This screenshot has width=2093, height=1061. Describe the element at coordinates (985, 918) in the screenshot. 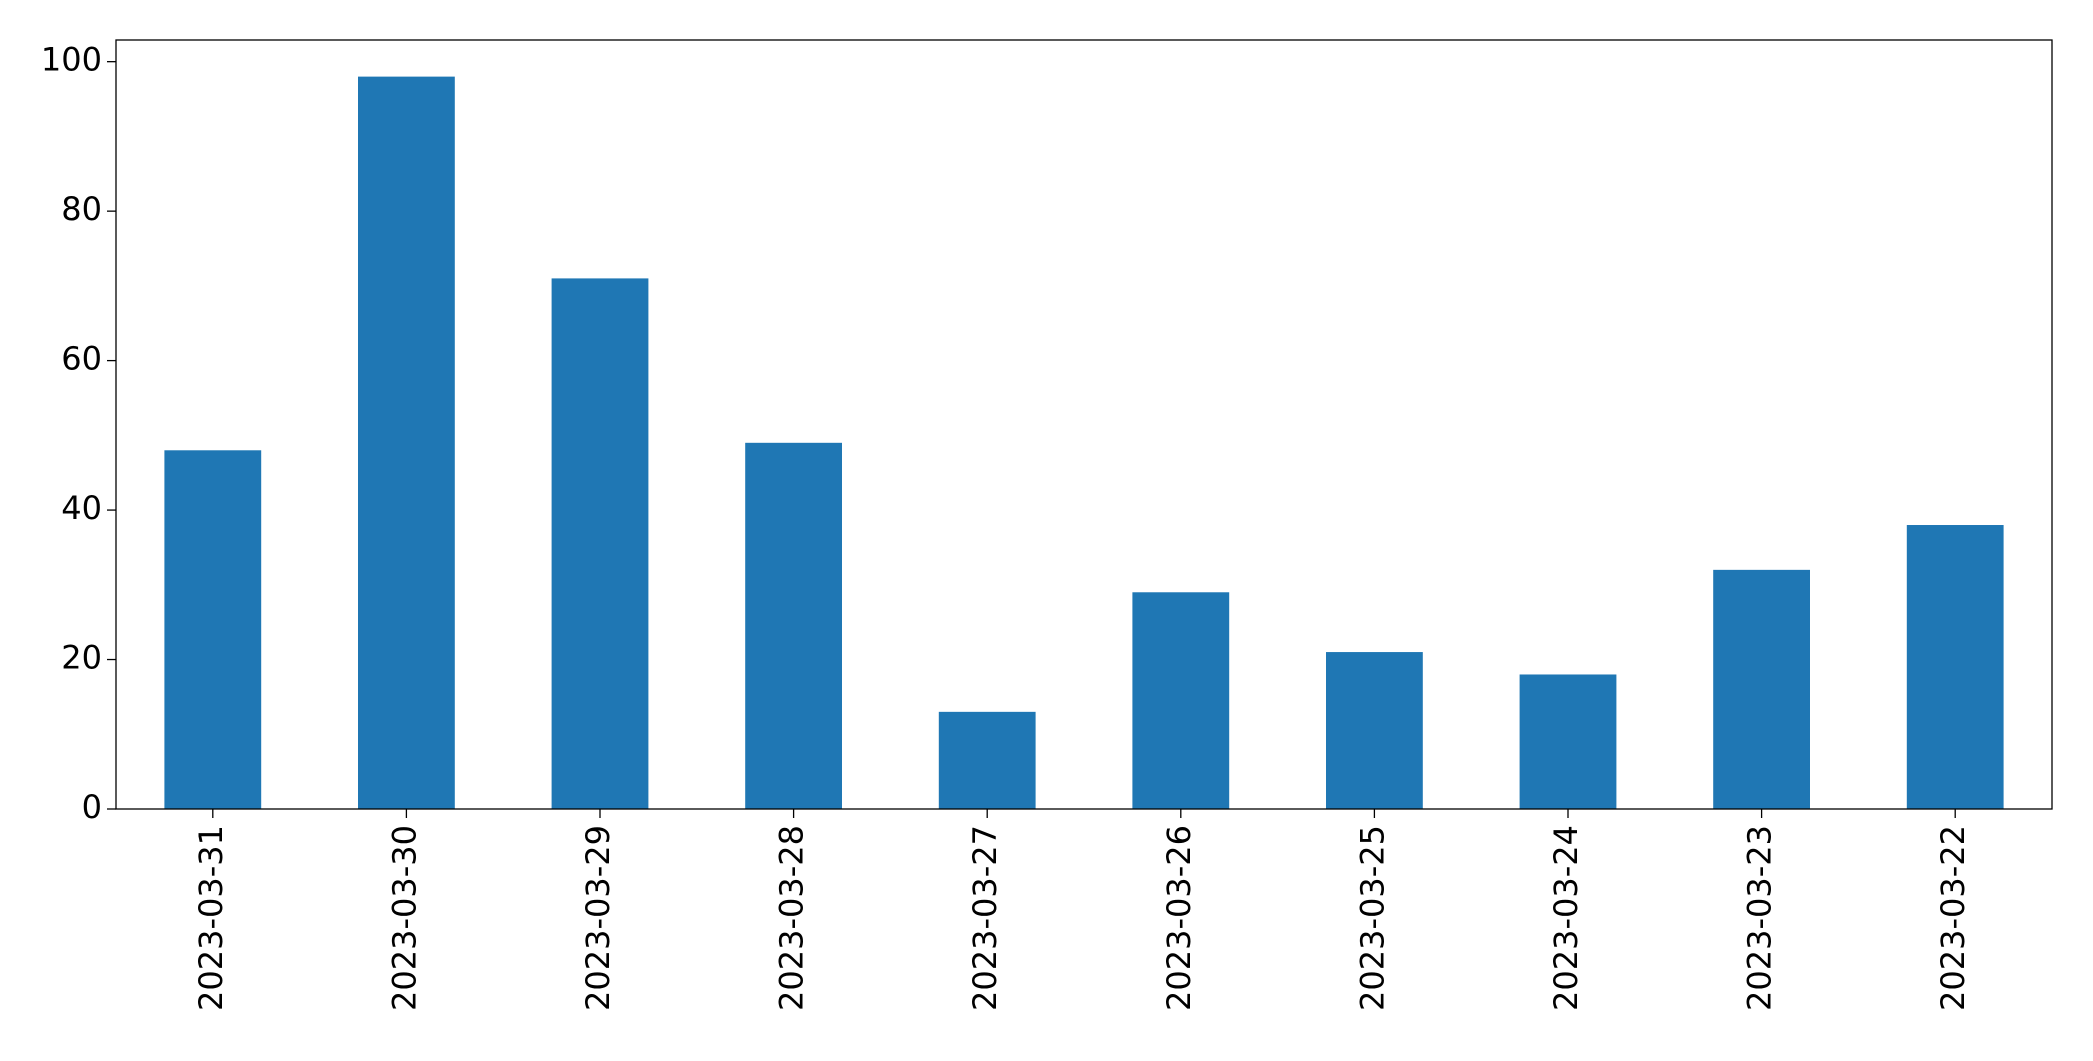

I see `x-tick-label: 2023-03-27` at that location.